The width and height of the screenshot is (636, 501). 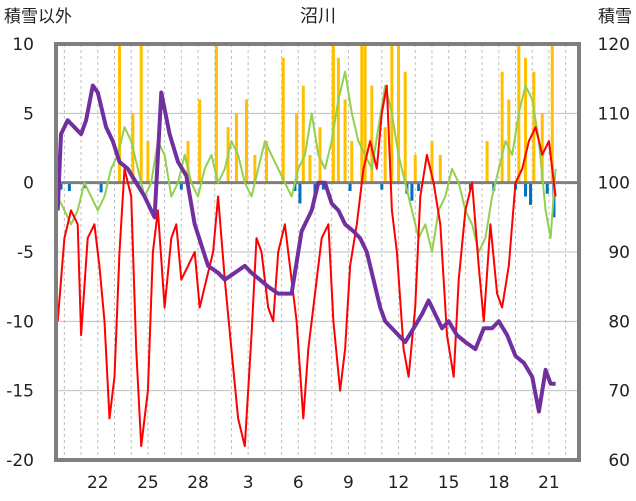 What do you see at coordinates (28, 114) in the screenshot?
I see `left-tick-label: 5` at bounding box center [28, 114].